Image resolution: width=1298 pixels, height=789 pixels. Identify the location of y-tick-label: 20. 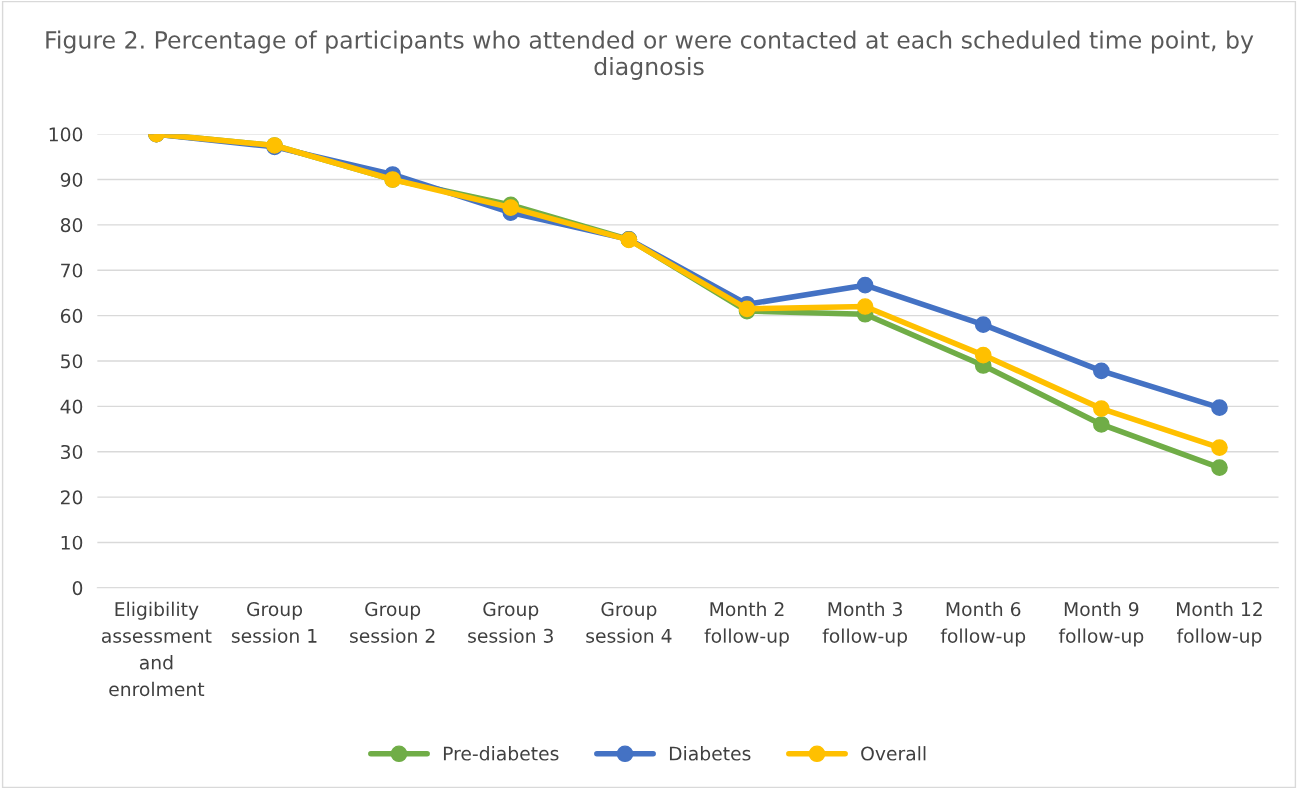
(71, 497).